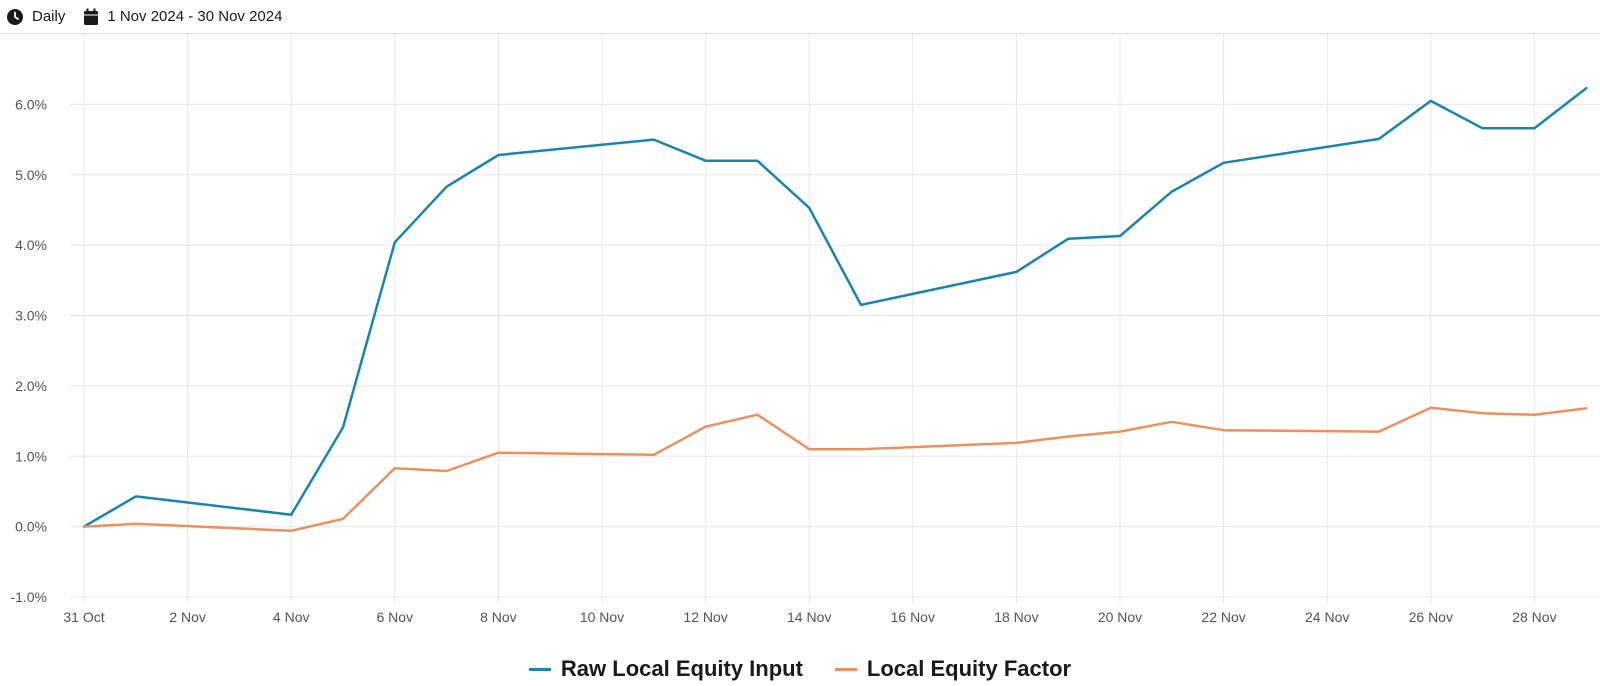 This screenshot has width=1600, height=686. I want to click on frequency-selector: Daily, so click(39, 17).